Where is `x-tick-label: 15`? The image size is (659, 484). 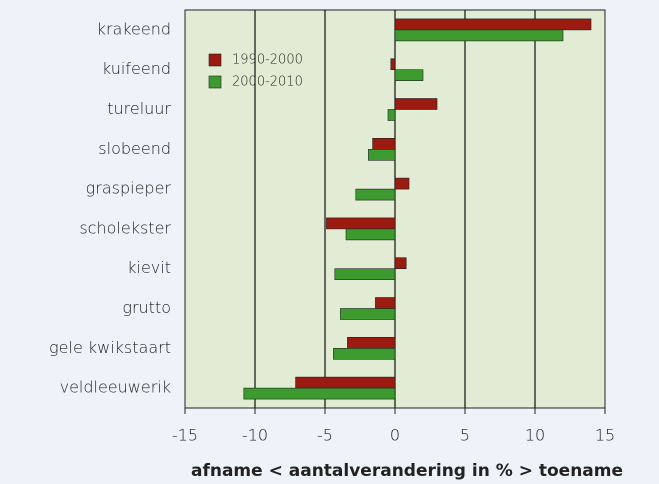
x-tick-label: 15 is located at coordinates (605, 435).